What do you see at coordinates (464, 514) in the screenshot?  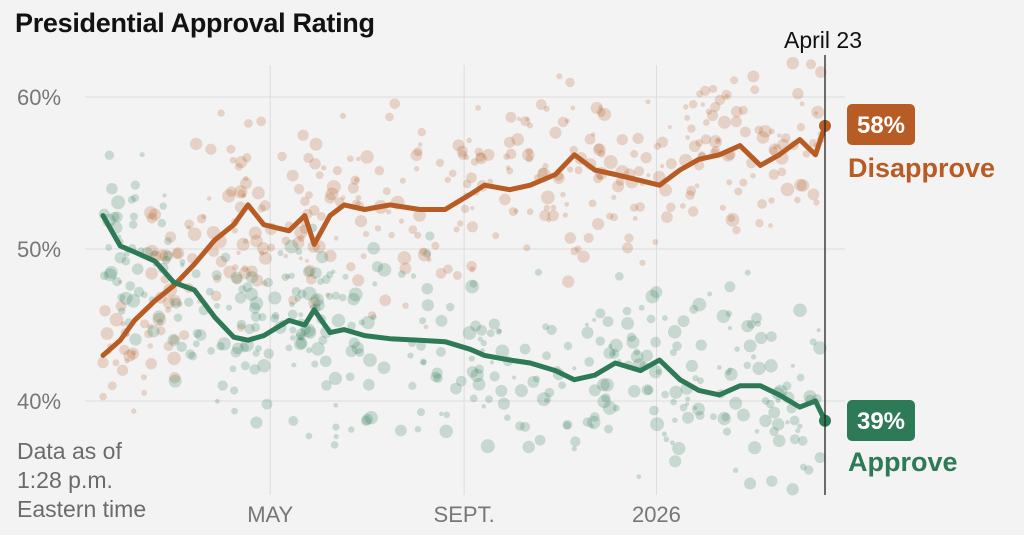 I see `x-tick-label: SEPT.` at bounding box center [464, 514].